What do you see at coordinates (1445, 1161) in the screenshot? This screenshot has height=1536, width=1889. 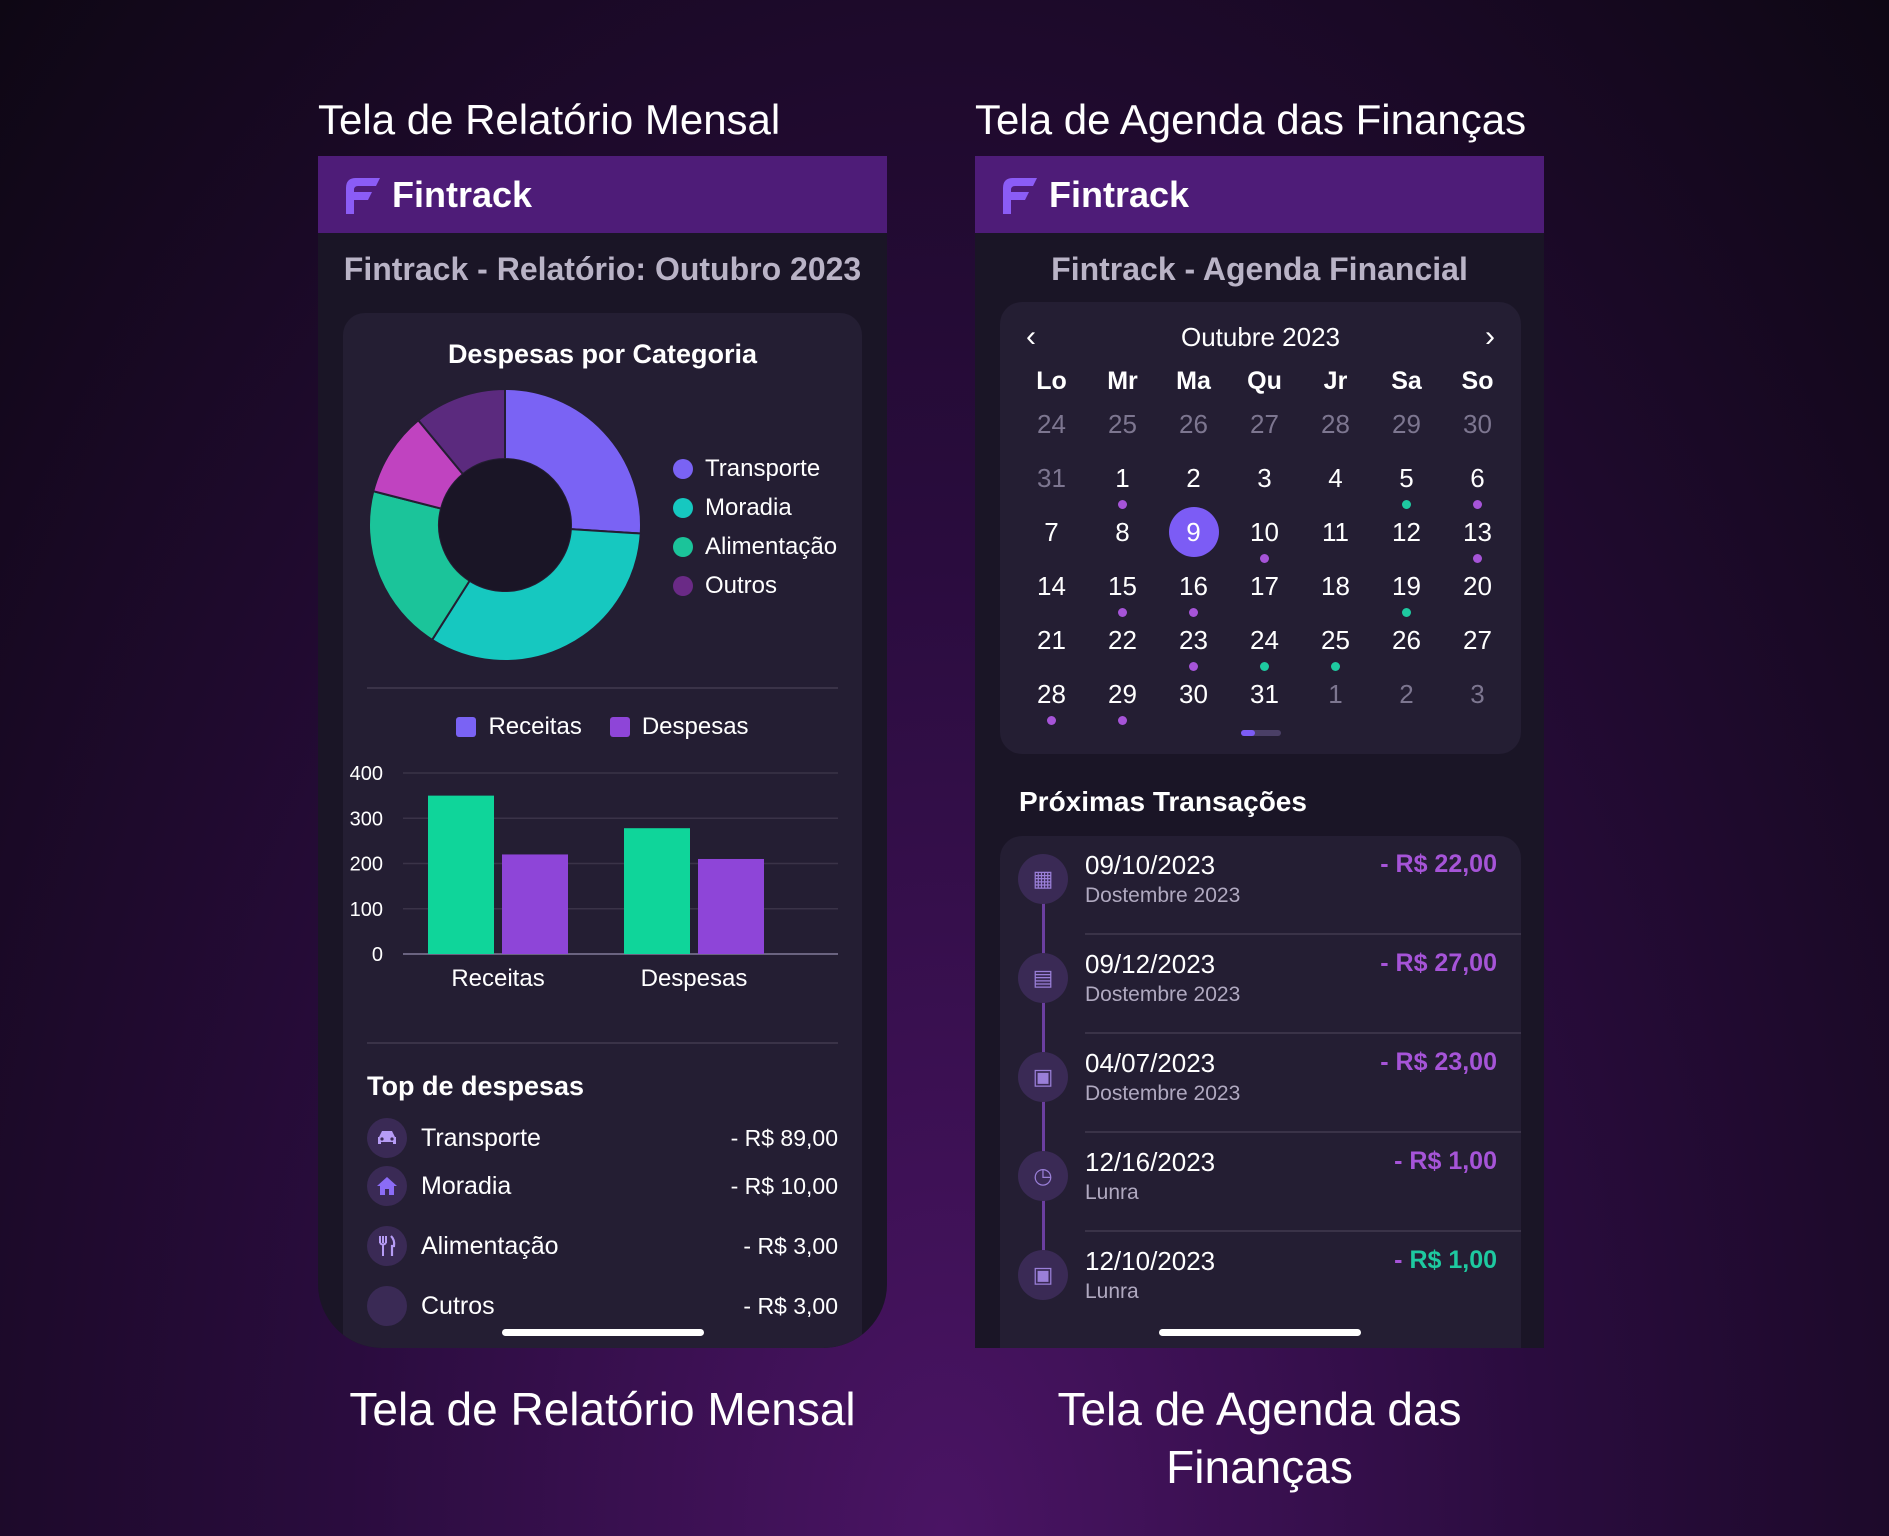 I see `transaction-amount: - R$ 1,00` at bounding box center [1445, 1161].